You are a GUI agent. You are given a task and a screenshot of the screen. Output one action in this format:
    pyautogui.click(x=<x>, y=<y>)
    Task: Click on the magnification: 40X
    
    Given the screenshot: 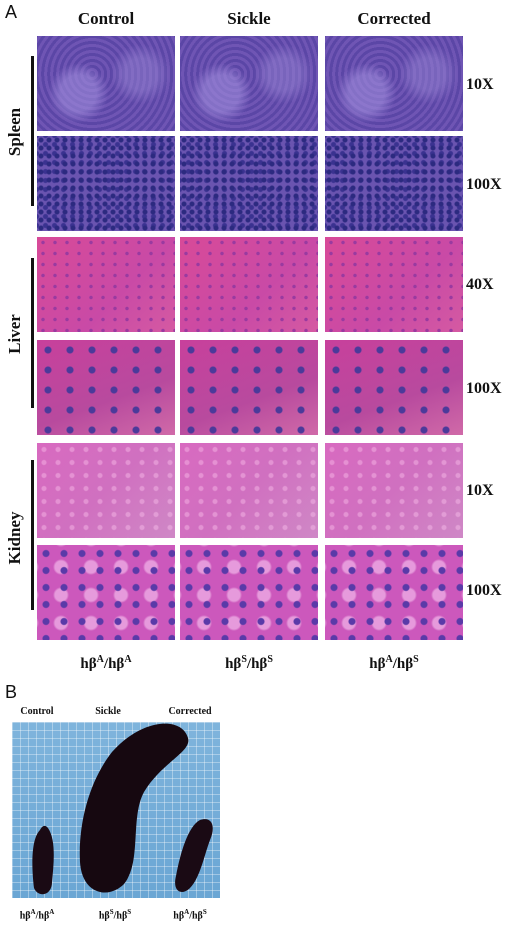 What is the action you would take?
    pyautogui.click(x=480, y=284)
    